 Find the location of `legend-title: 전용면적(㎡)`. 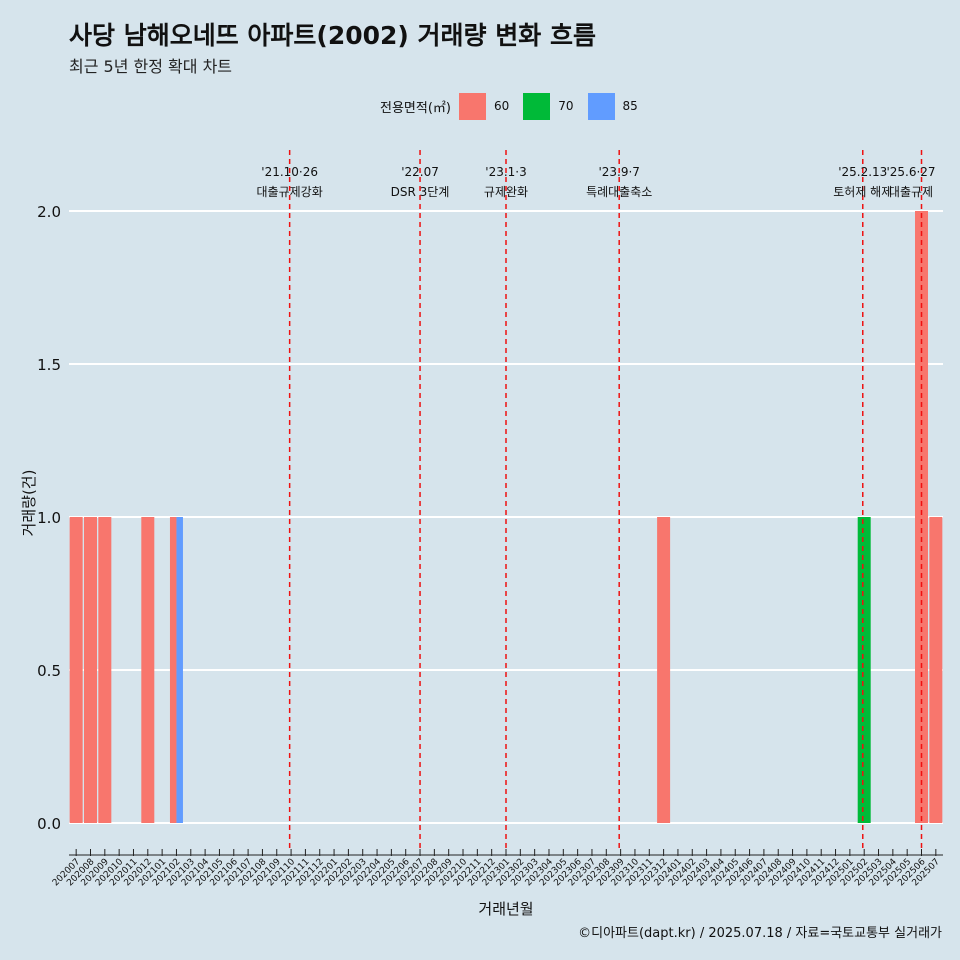

legend-title: 전용면적(㎡) is located at coordinates (415, 108).